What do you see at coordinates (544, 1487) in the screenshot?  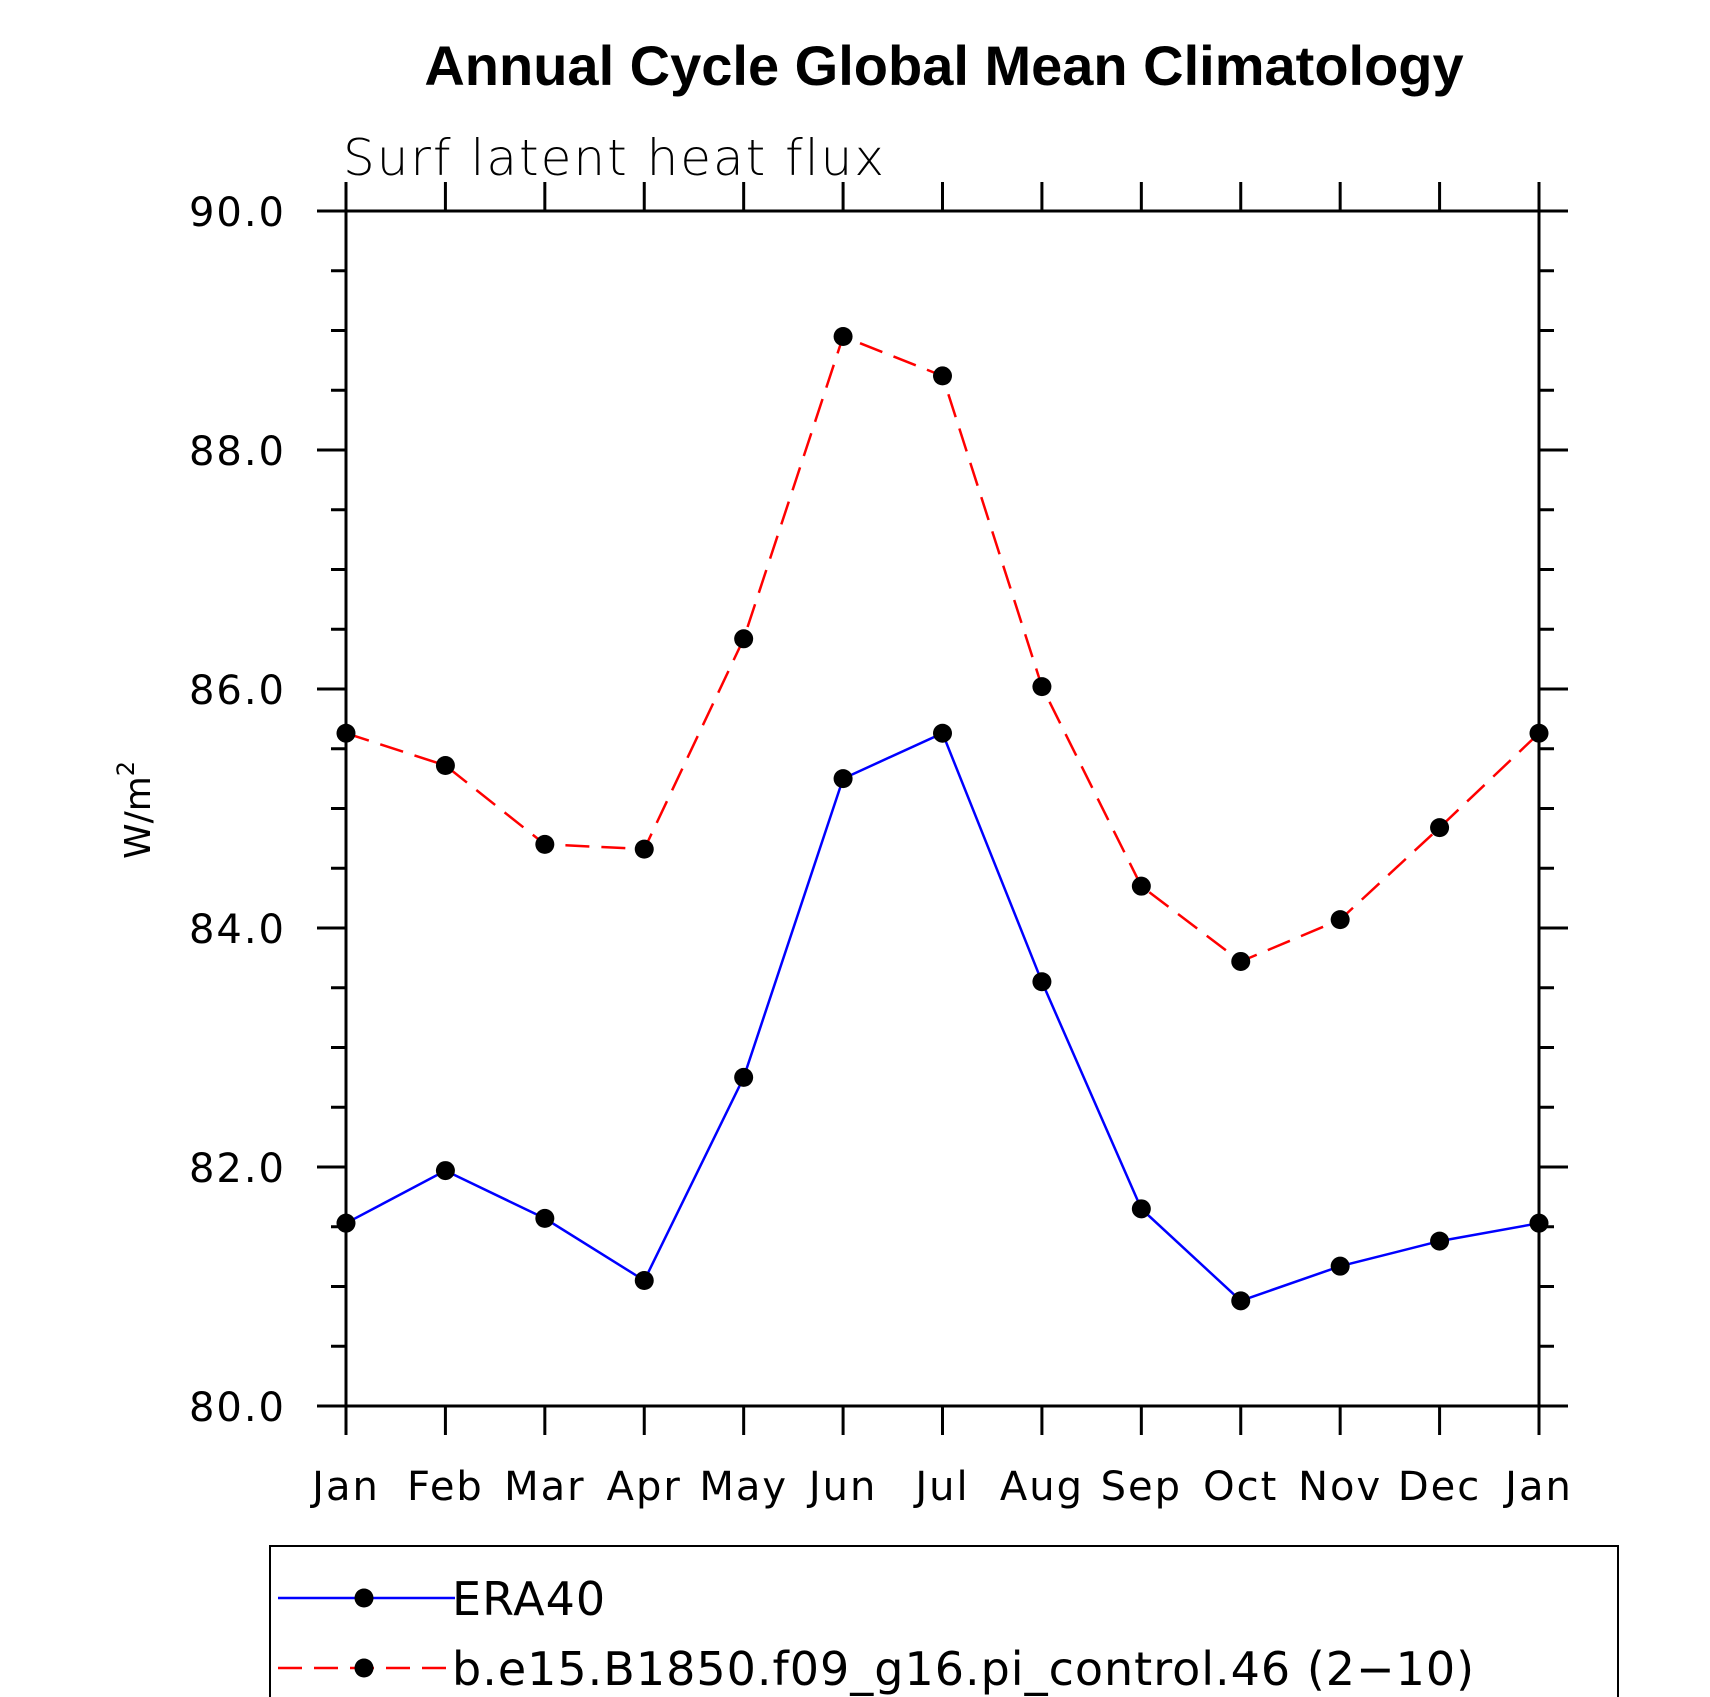 I see `x-tick-label: Mar` at bounding box center [544, 1487].